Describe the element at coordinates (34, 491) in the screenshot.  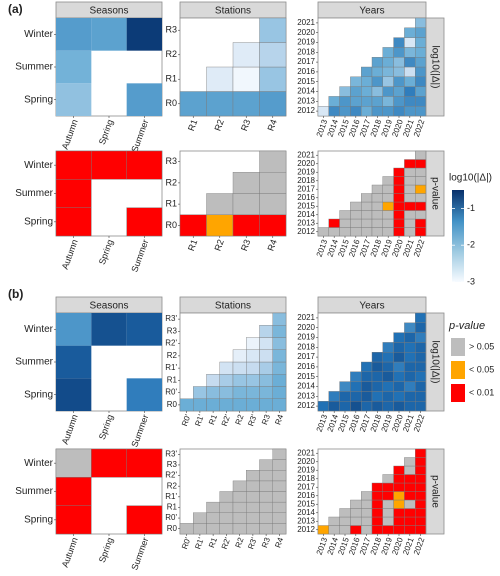
I see `b-seasons-p-ytick-label: Summer` at that location.